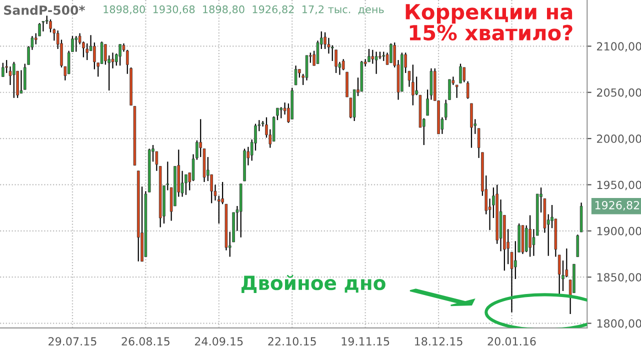  What do you see at coordinates (438, 341) in the screenshot?
I see `x-tick-label: 18.12.15` at bounding box center [438, 341].